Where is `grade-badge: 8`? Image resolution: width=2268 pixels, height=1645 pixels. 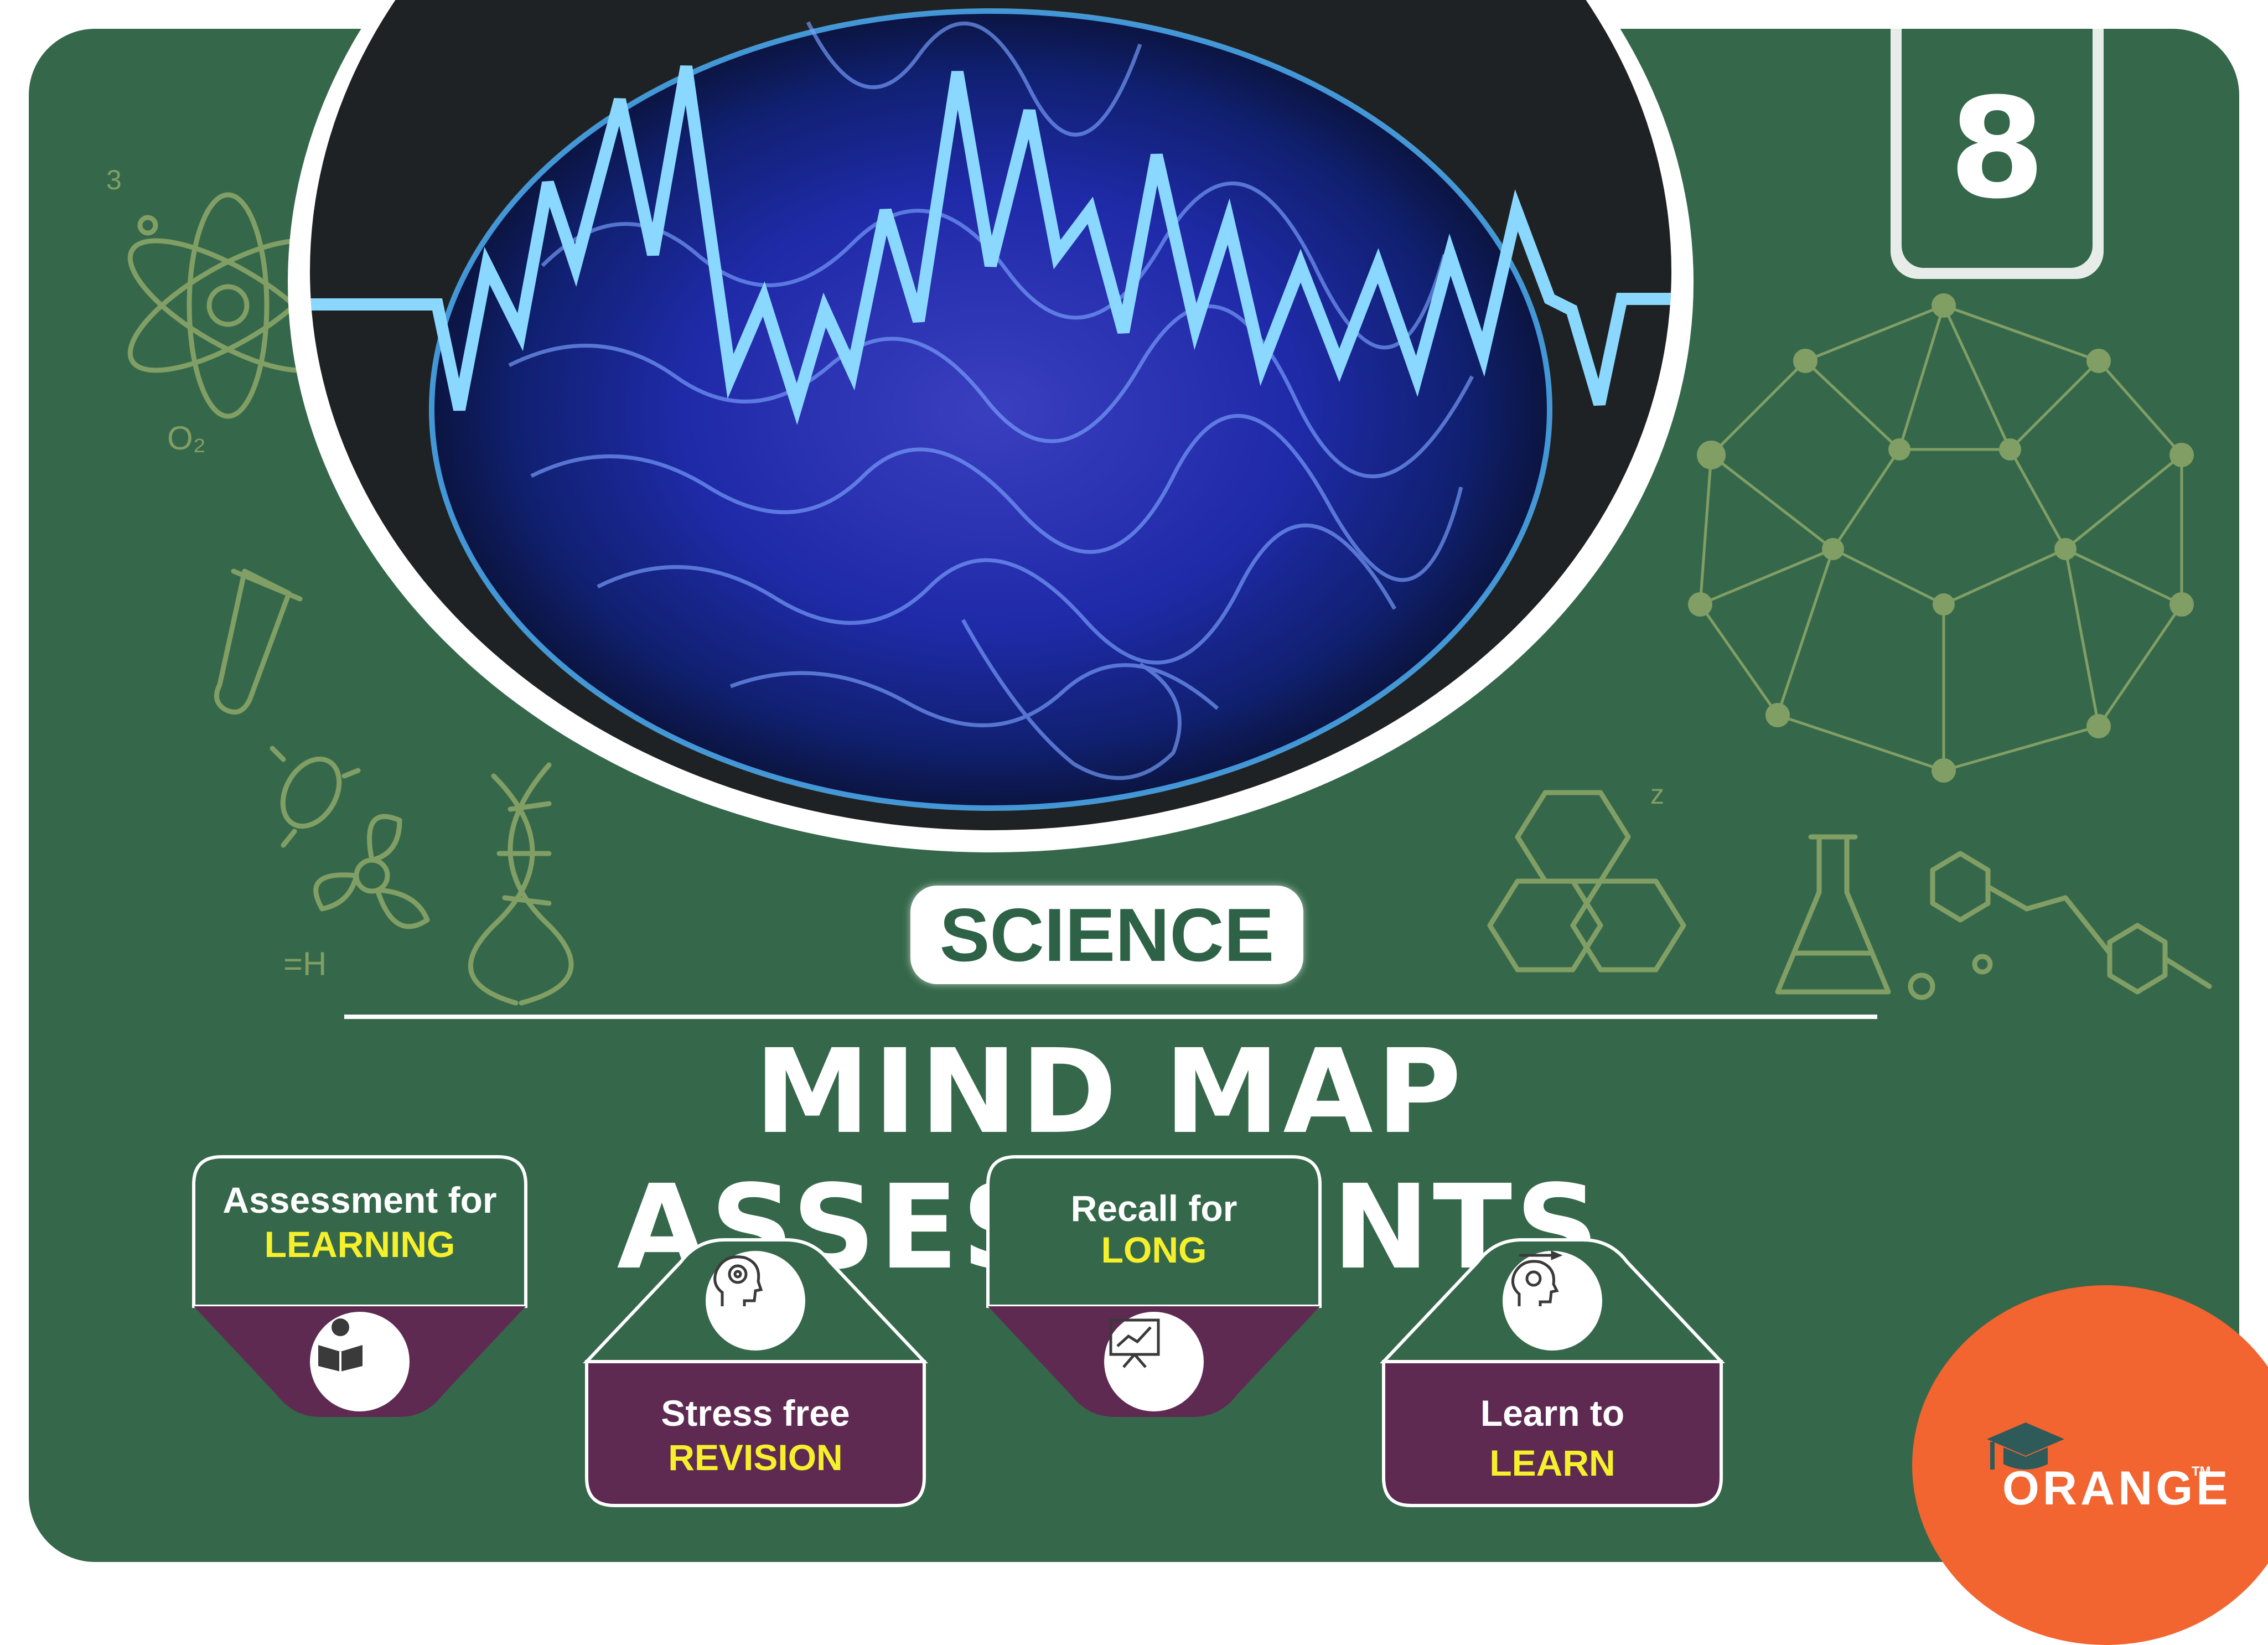
grade-badge: 8 is located at coordinates (1997, 148).